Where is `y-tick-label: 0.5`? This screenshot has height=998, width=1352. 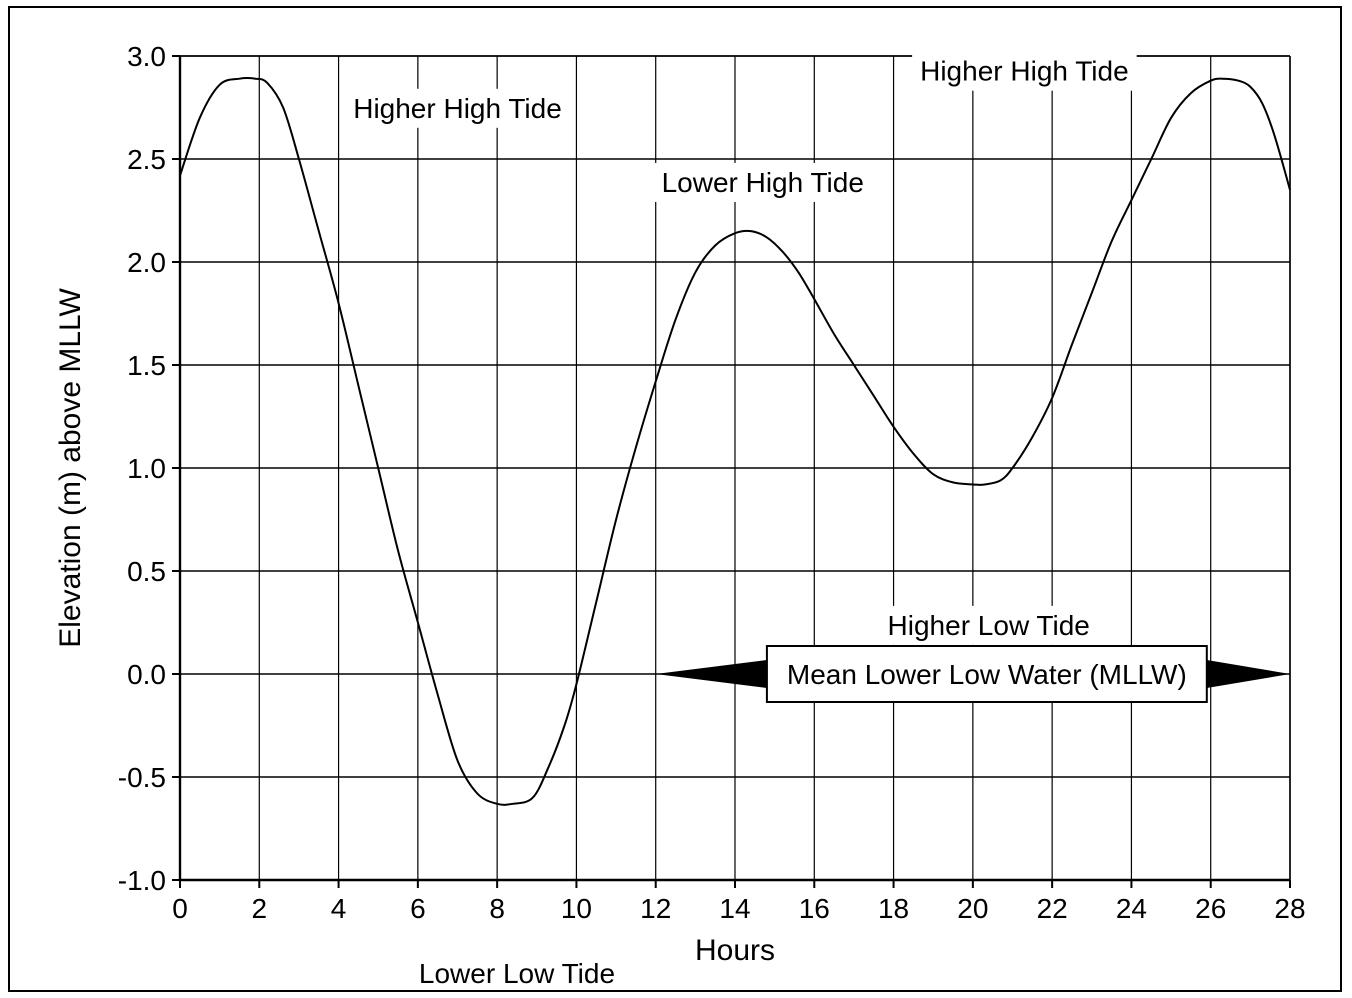 y-tick-label: 0.5 is located at coordinates (146, 571).